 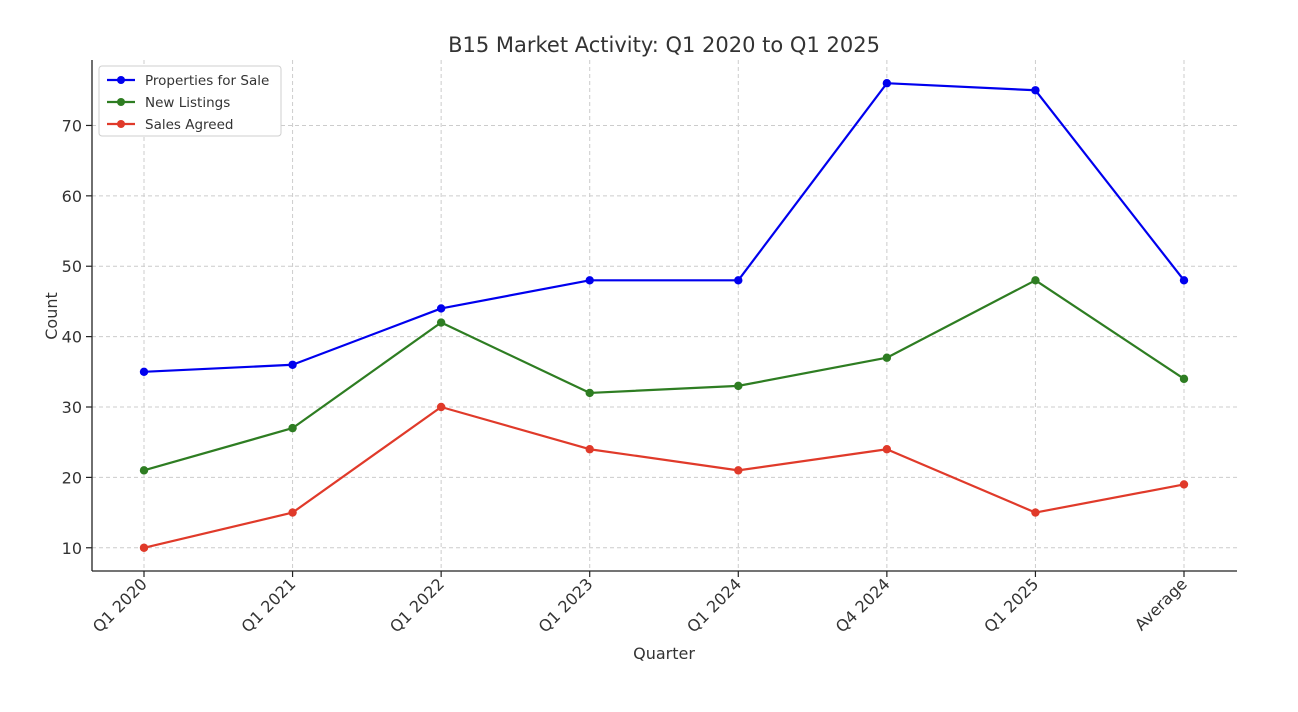 I want to click on x-tick-label: Q1 2024, so click(x=714, y=605).